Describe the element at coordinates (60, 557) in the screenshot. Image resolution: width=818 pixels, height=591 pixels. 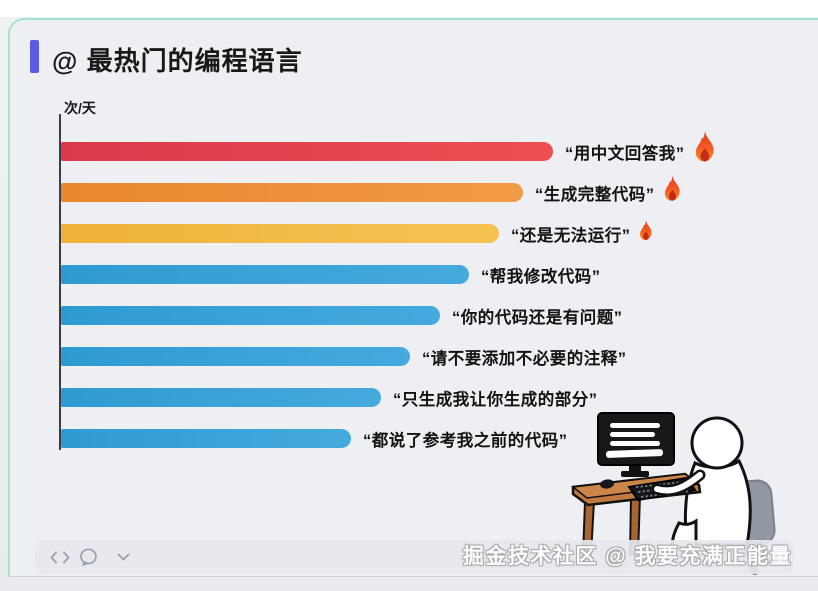
I see `code-icon` at that location.